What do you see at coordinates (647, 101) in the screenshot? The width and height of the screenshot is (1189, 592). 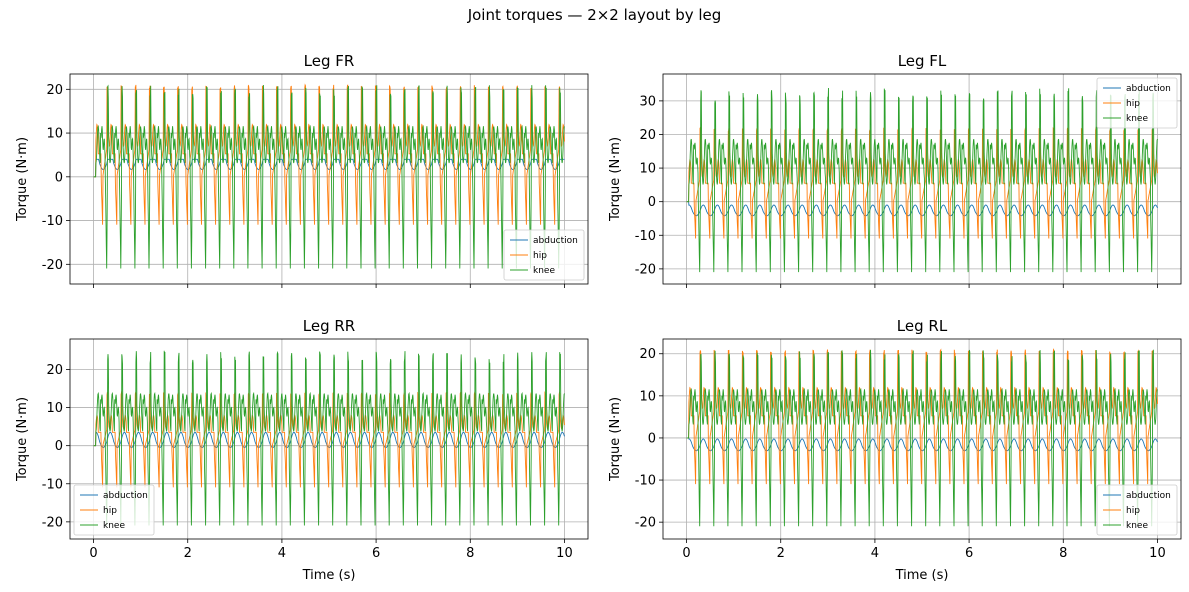 I see `y-tick-label: 30` at bounding box center [647, 101].